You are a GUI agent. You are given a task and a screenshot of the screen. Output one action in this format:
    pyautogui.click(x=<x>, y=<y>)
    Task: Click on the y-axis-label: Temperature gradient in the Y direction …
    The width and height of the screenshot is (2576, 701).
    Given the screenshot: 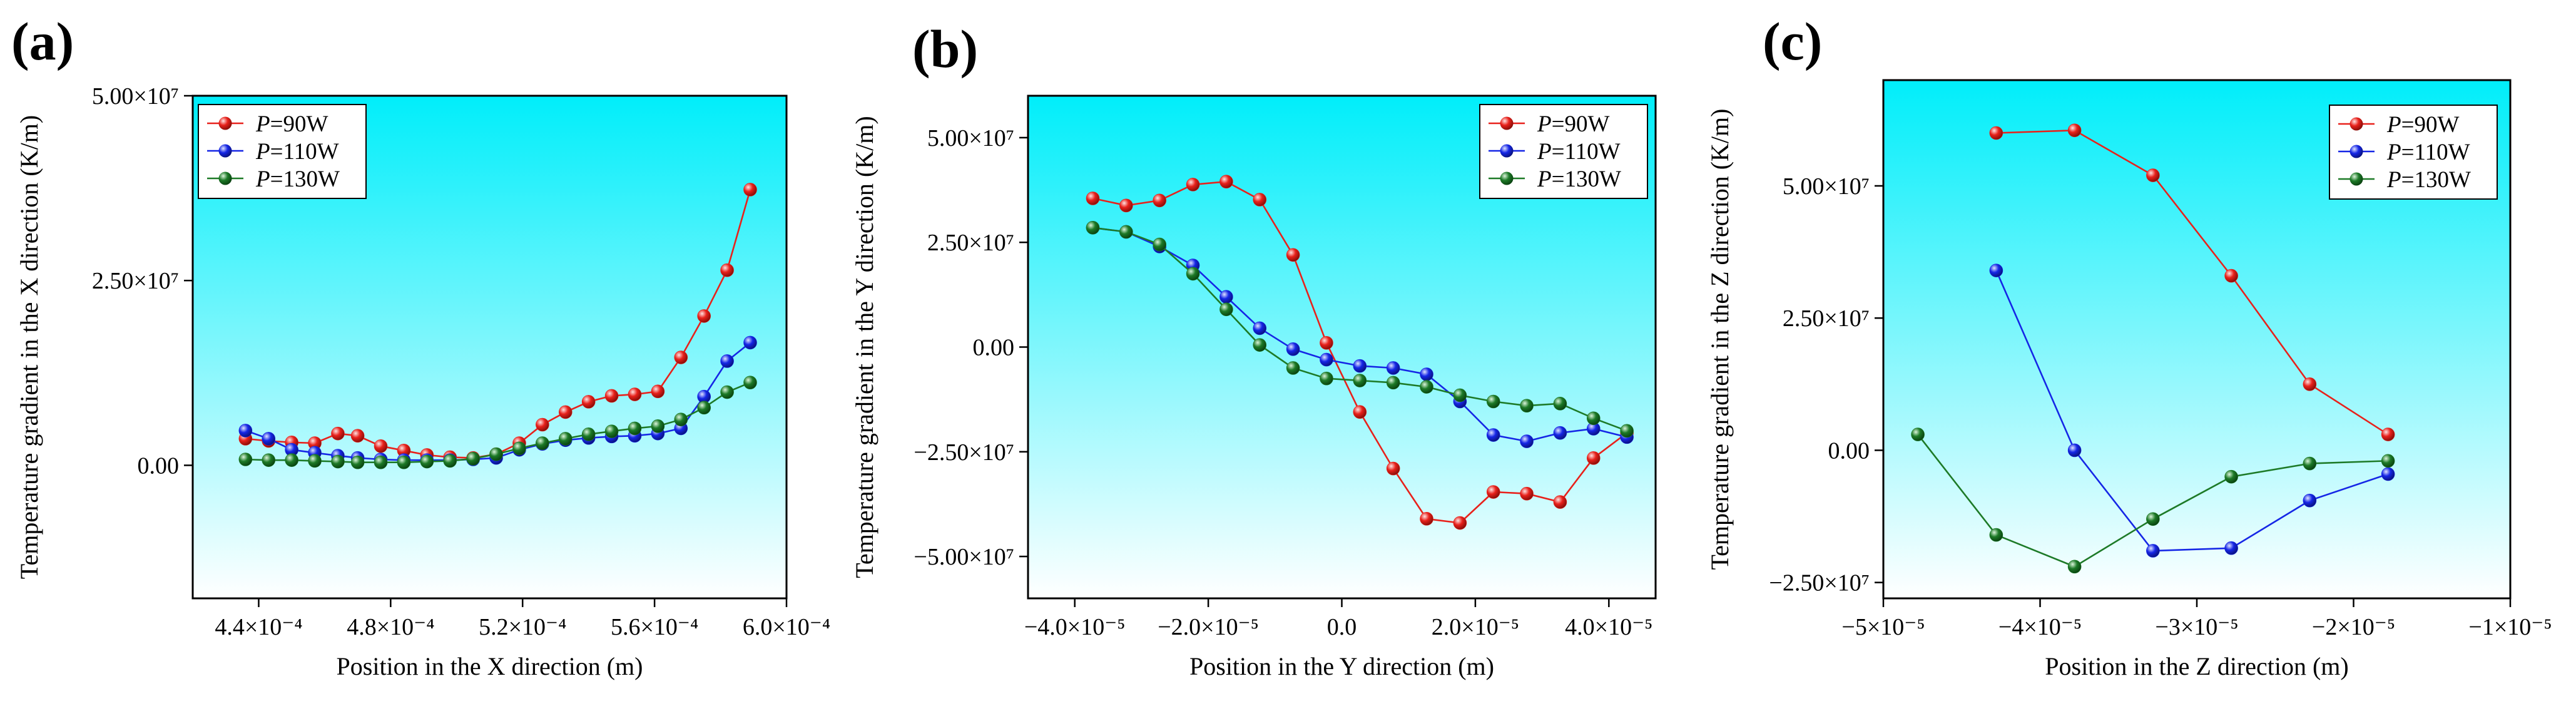 What is the action you would take?
    pyautogui.click(x=864, y=347)
    